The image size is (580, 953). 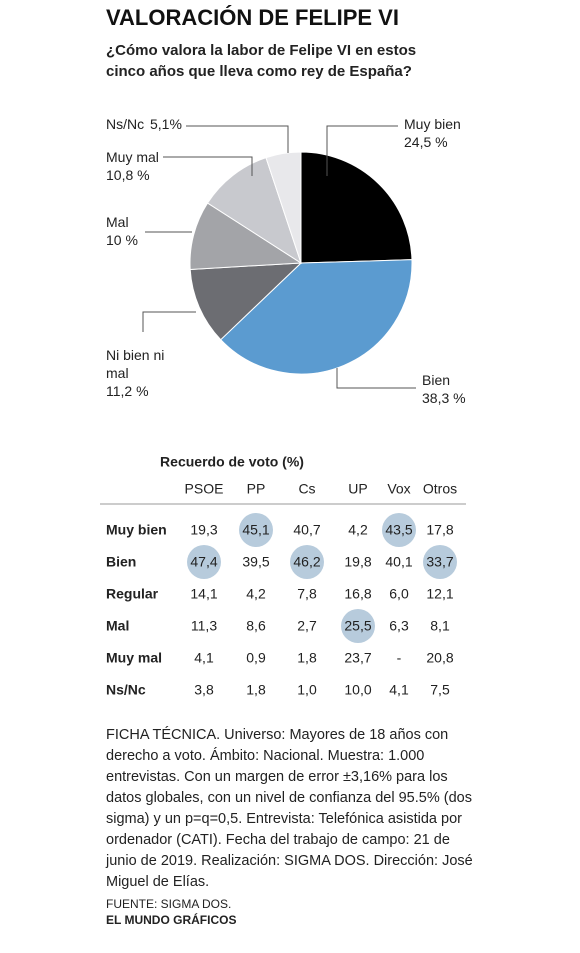 What do you see at coordinates (399, 626) in the screenshot?
I see `cell: 6,3` at bounding box center [399, 626].